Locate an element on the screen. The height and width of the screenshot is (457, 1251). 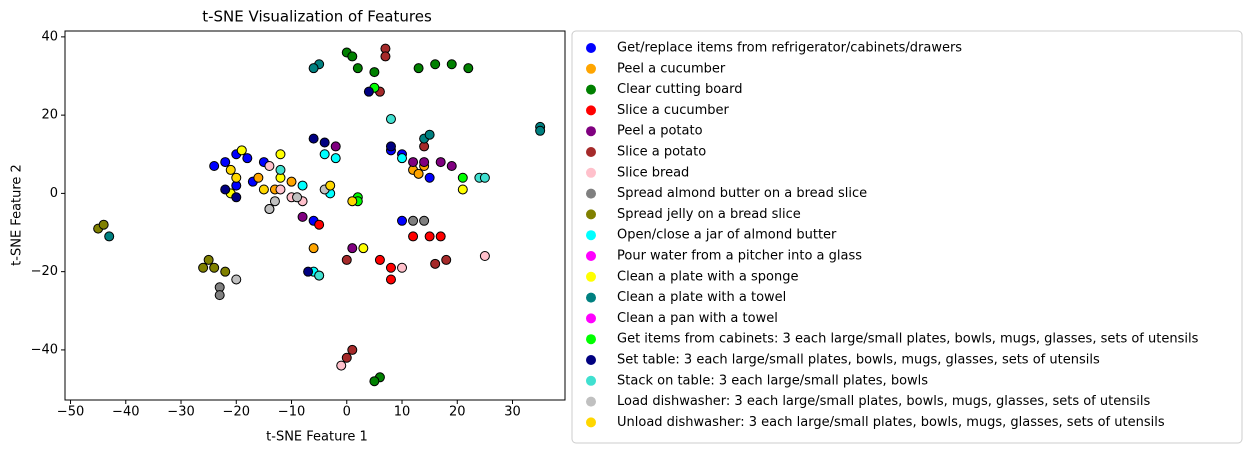
x-tick-label: 20 is located at coordinates (457, 412).